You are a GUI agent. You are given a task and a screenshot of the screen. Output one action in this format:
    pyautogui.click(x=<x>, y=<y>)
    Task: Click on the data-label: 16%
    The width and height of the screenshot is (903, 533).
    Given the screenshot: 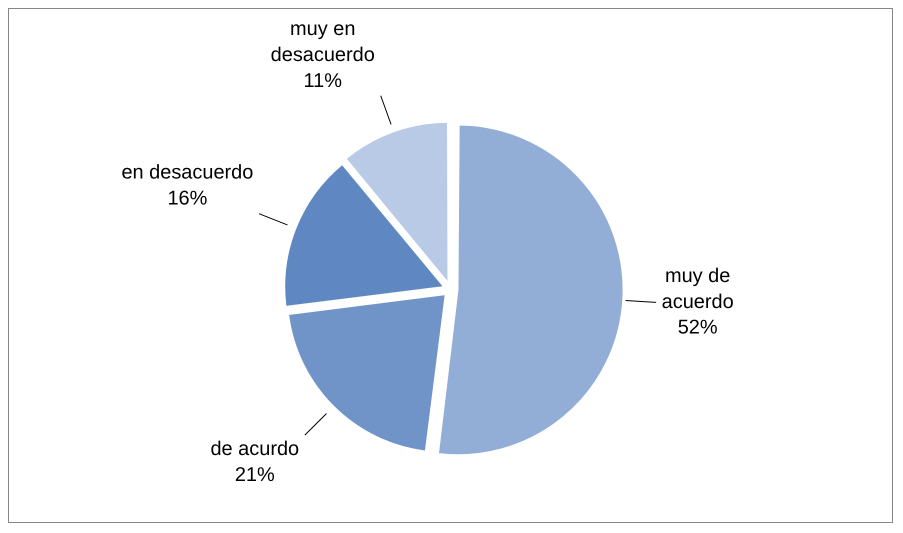 What is the action you would take?
    pyautogui.click(x=187, y=198)
    